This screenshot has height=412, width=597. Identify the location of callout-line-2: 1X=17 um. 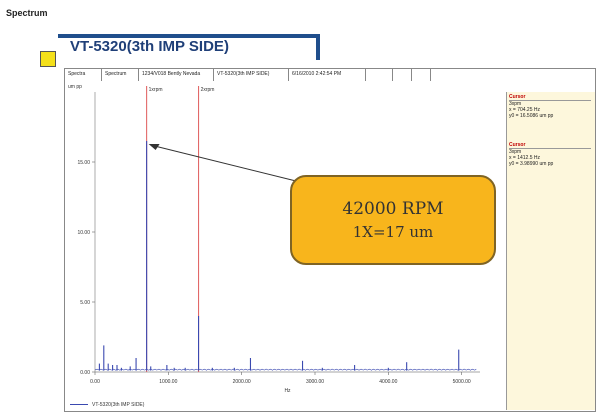
(393, 232).